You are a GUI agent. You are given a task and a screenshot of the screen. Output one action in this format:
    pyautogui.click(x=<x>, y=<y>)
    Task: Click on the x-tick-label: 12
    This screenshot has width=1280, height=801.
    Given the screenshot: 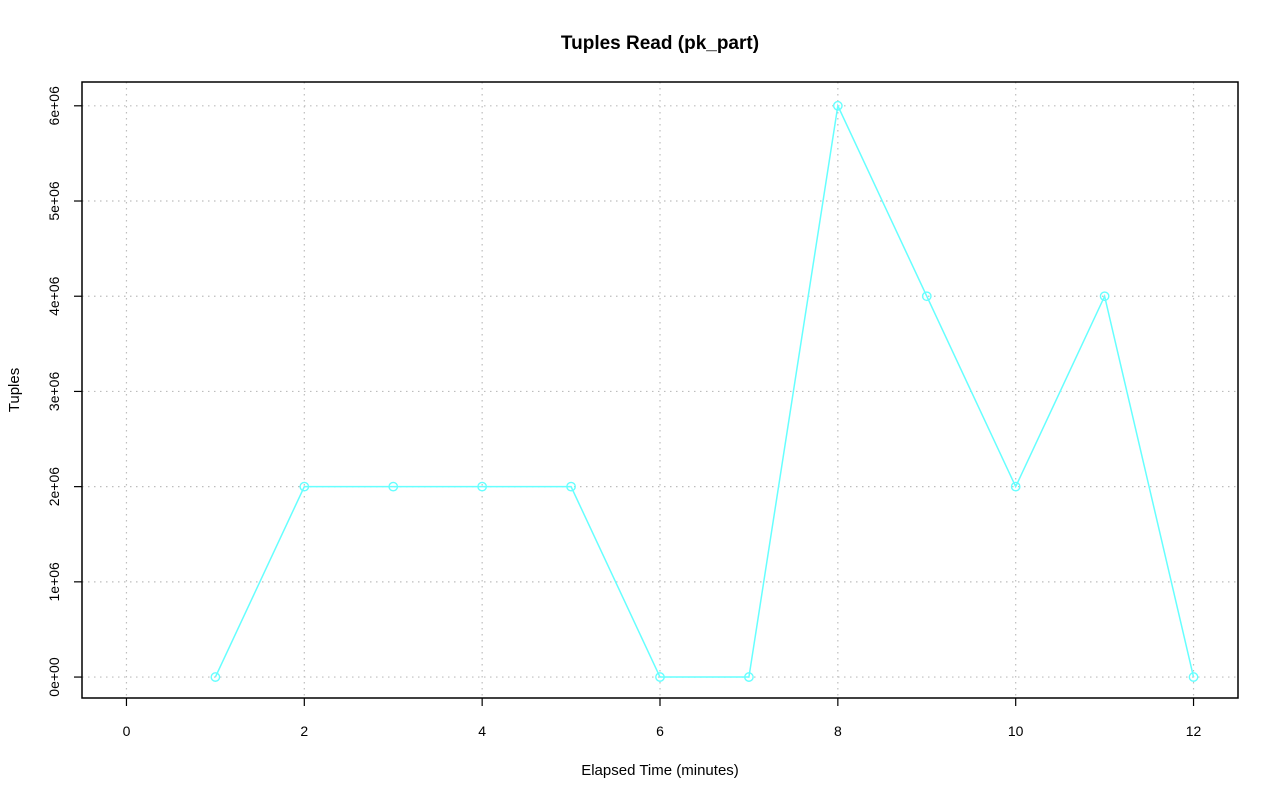 What is the action you would take?
    pyautogui.click(x=1194, y=731)
    